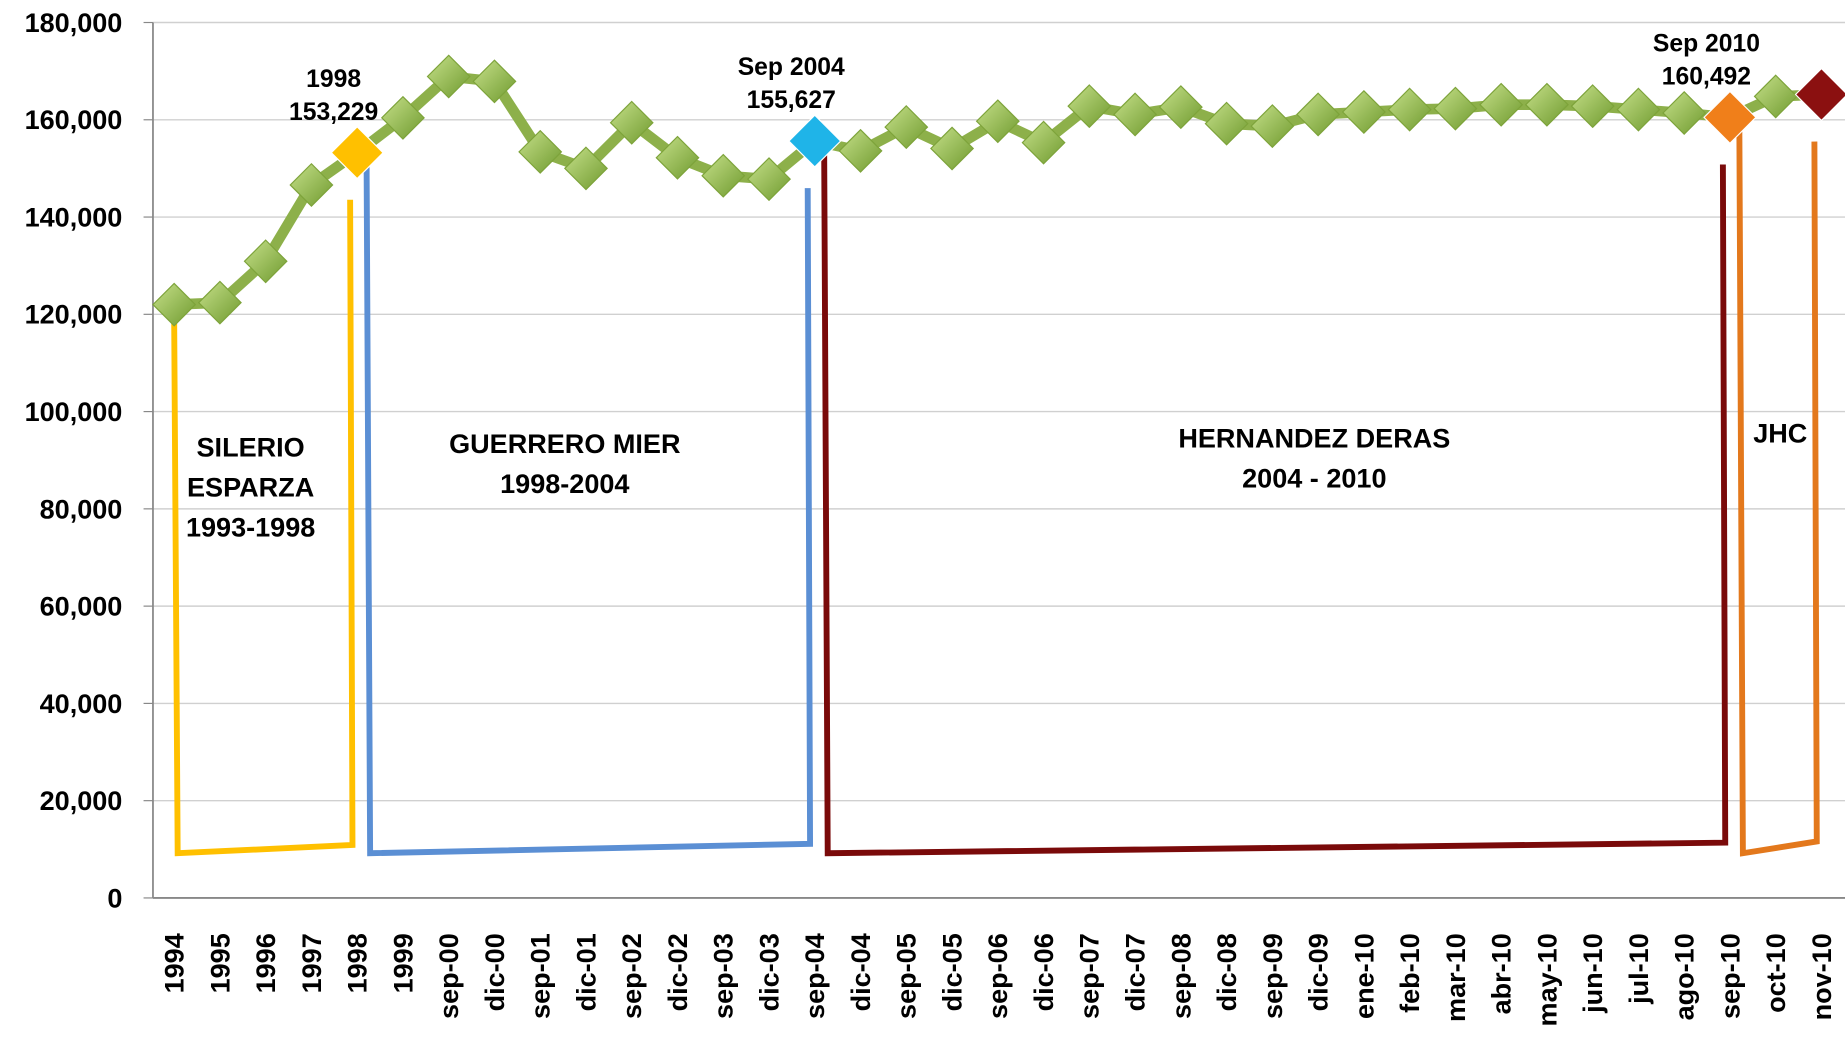  I want to click on x-tick-label: sep-02, so click(632, 976).